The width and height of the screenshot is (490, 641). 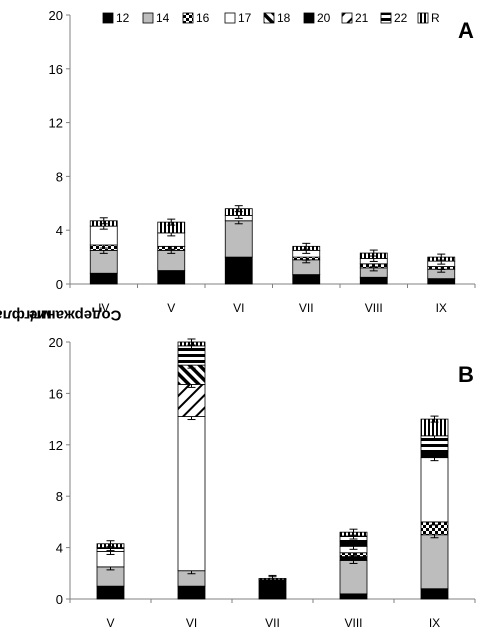 What do you see at coordinates (123, 18) in the screenshot?
I see `legend-label-12: 12` at bounding box center [123, 18].